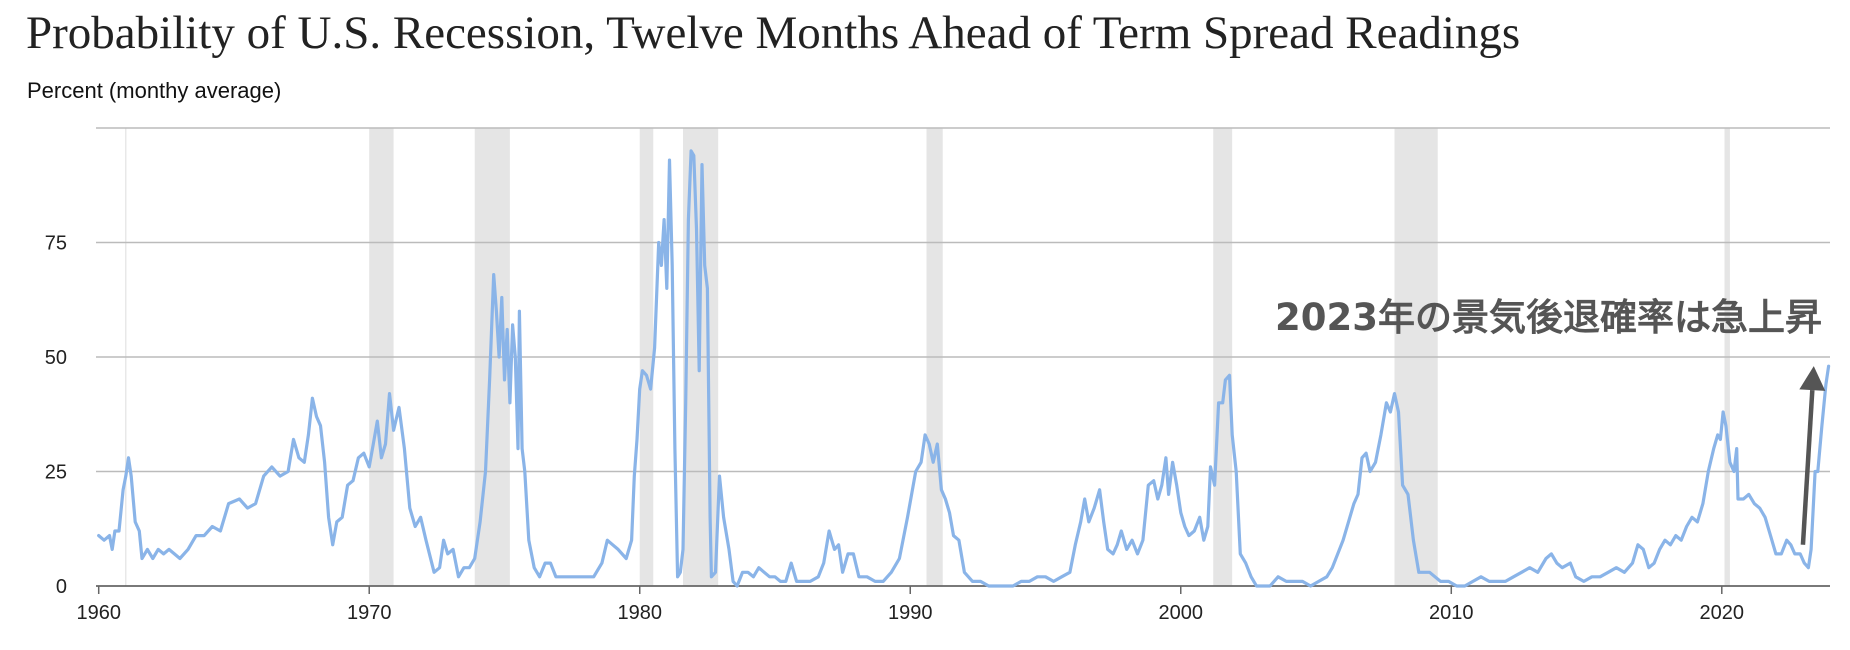 This screenshot has width=1850, height=650. I want to click on x-tick-label-1970: 1970, so click(369, 613).